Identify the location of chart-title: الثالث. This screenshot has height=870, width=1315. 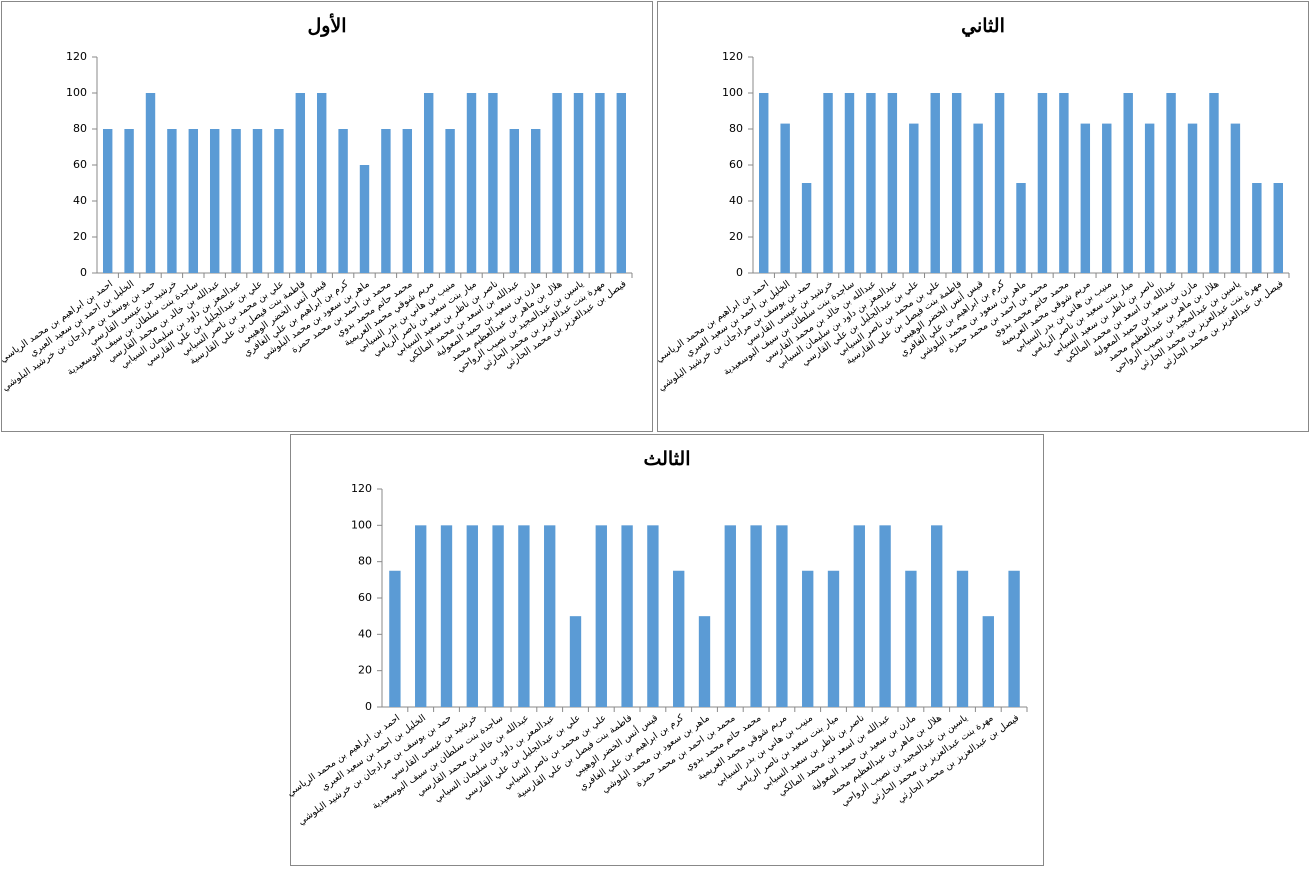
(666, 459).